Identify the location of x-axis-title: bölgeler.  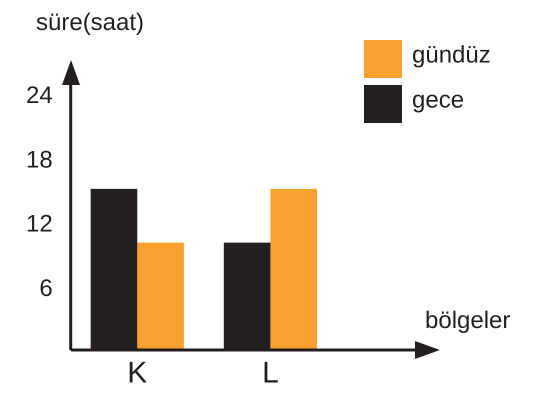
(467, 320).